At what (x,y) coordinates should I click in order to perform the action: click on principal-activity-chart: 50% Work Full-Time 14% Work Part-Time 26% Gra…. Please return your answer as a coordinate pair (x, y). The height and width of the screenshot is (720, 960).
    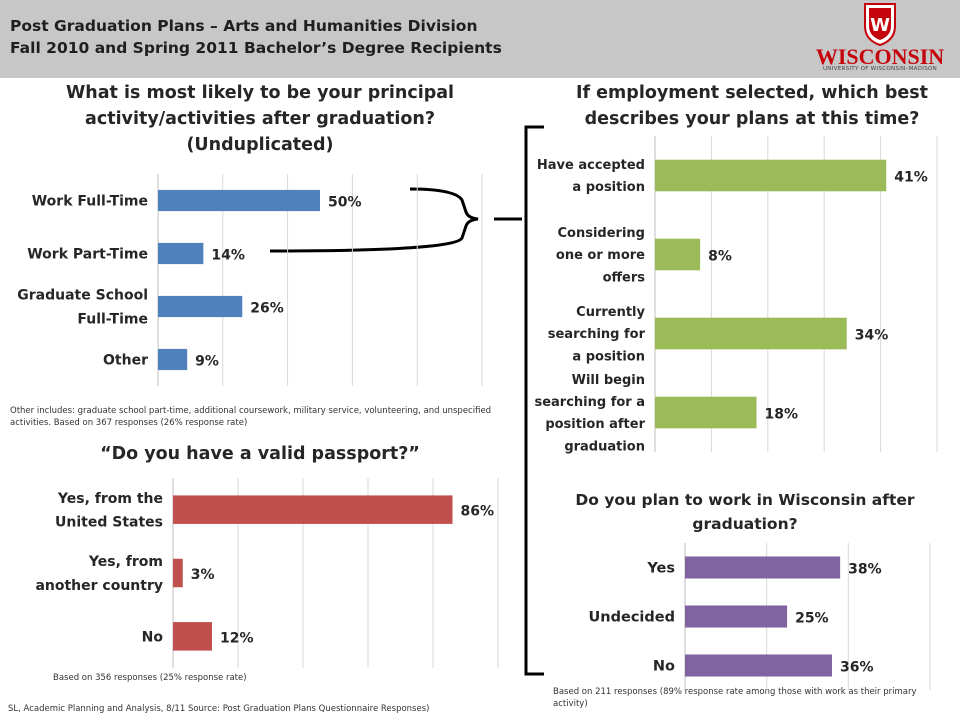
    Looking at the image, I should click on (250, 280).